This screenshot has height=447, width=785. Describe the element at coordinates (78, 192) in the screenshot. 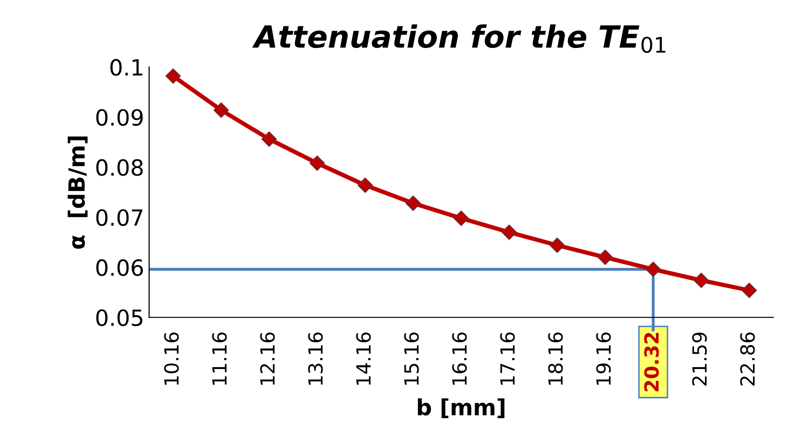

I see `y-axis-title: α [dB/m]` at that location.